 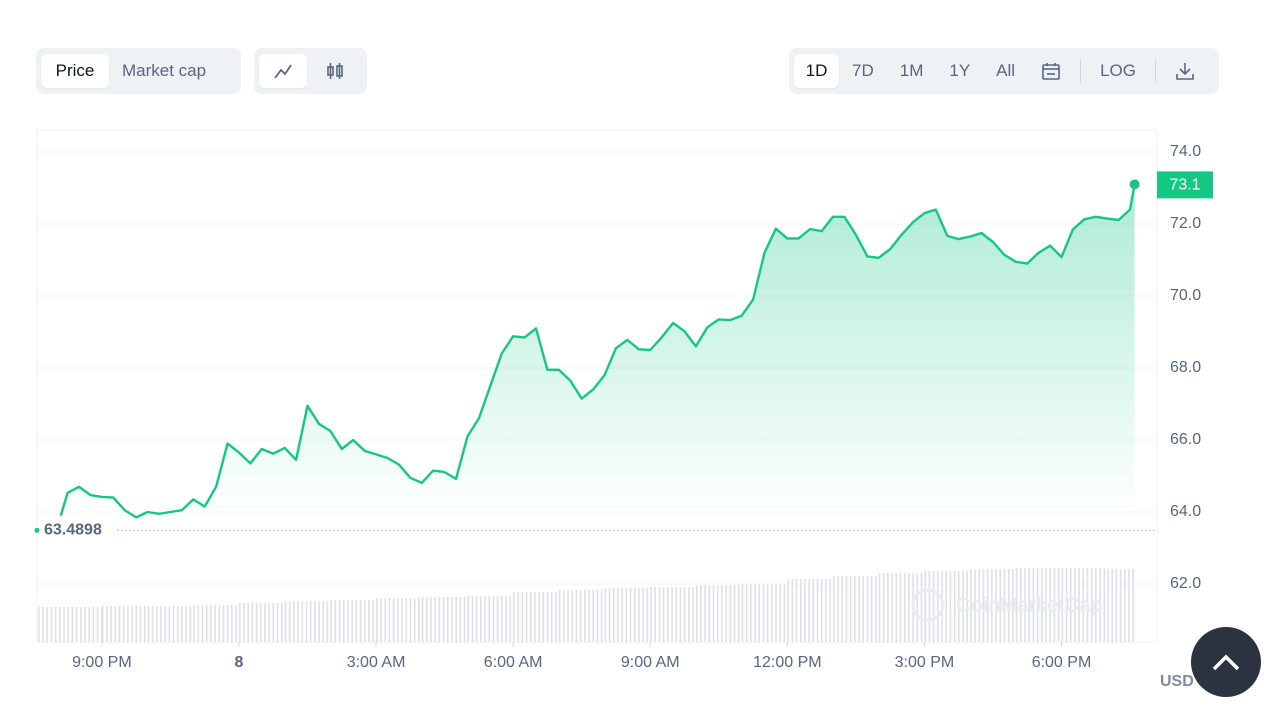 I want to click on range-button: 1Y, so click(x=960, y=70).